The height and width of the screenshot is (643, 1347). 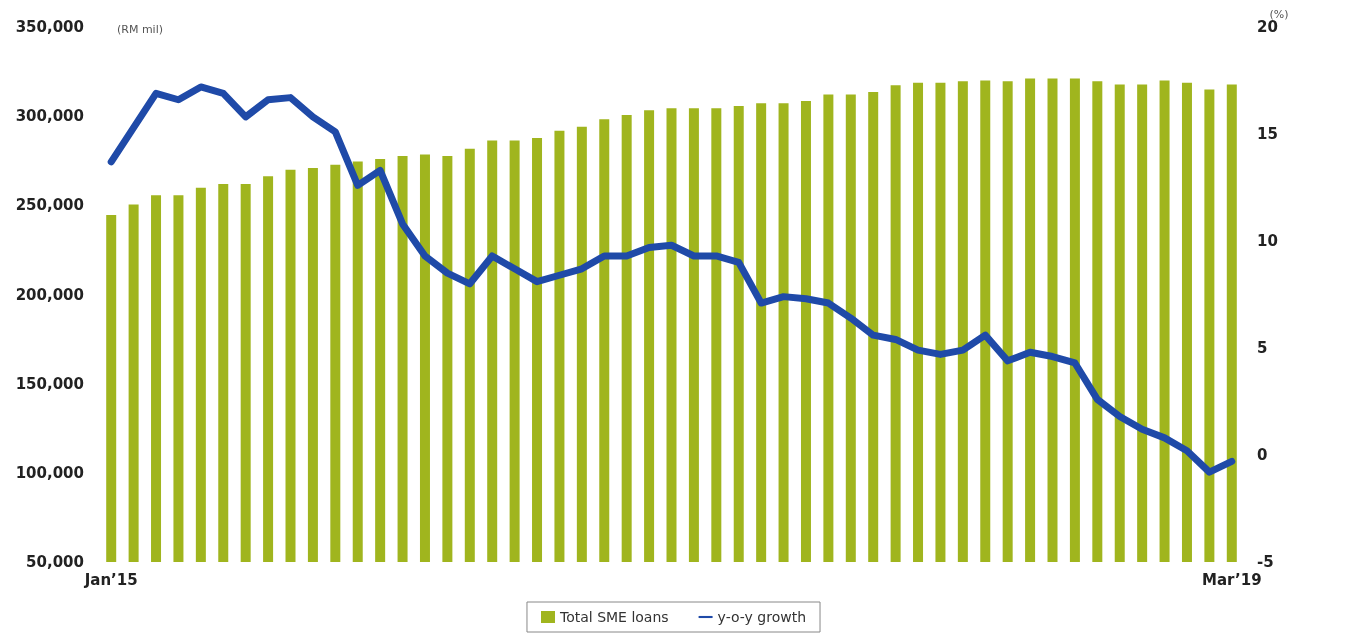 What do you see at coordinates (55, 562) in the screenshot?
I see `y-tick-label: 50,000` at bounding box center [55, 562].